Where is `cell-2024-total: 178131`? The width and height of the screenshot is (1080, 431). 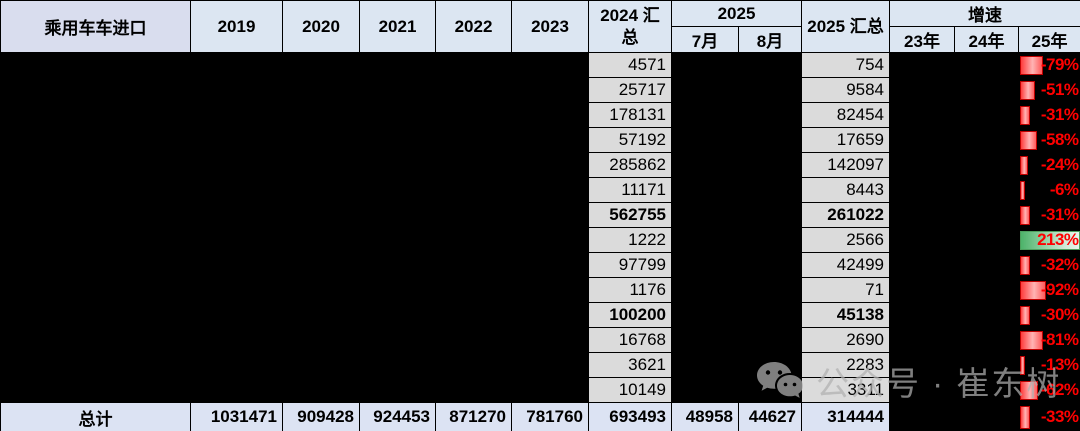
cell-2024-total: 178131 is located at coordinates (630, 115).